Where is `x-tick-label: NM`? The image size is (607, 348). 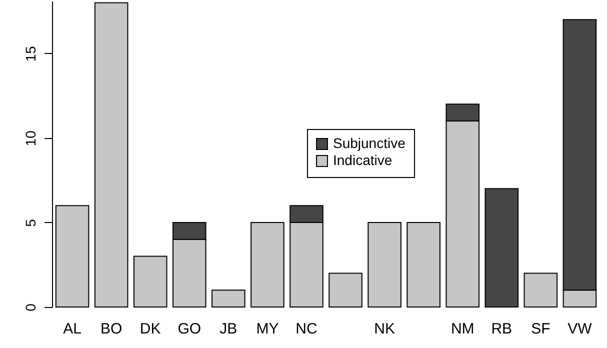 x-tick-label: NM is located at coordinates (462, 329).